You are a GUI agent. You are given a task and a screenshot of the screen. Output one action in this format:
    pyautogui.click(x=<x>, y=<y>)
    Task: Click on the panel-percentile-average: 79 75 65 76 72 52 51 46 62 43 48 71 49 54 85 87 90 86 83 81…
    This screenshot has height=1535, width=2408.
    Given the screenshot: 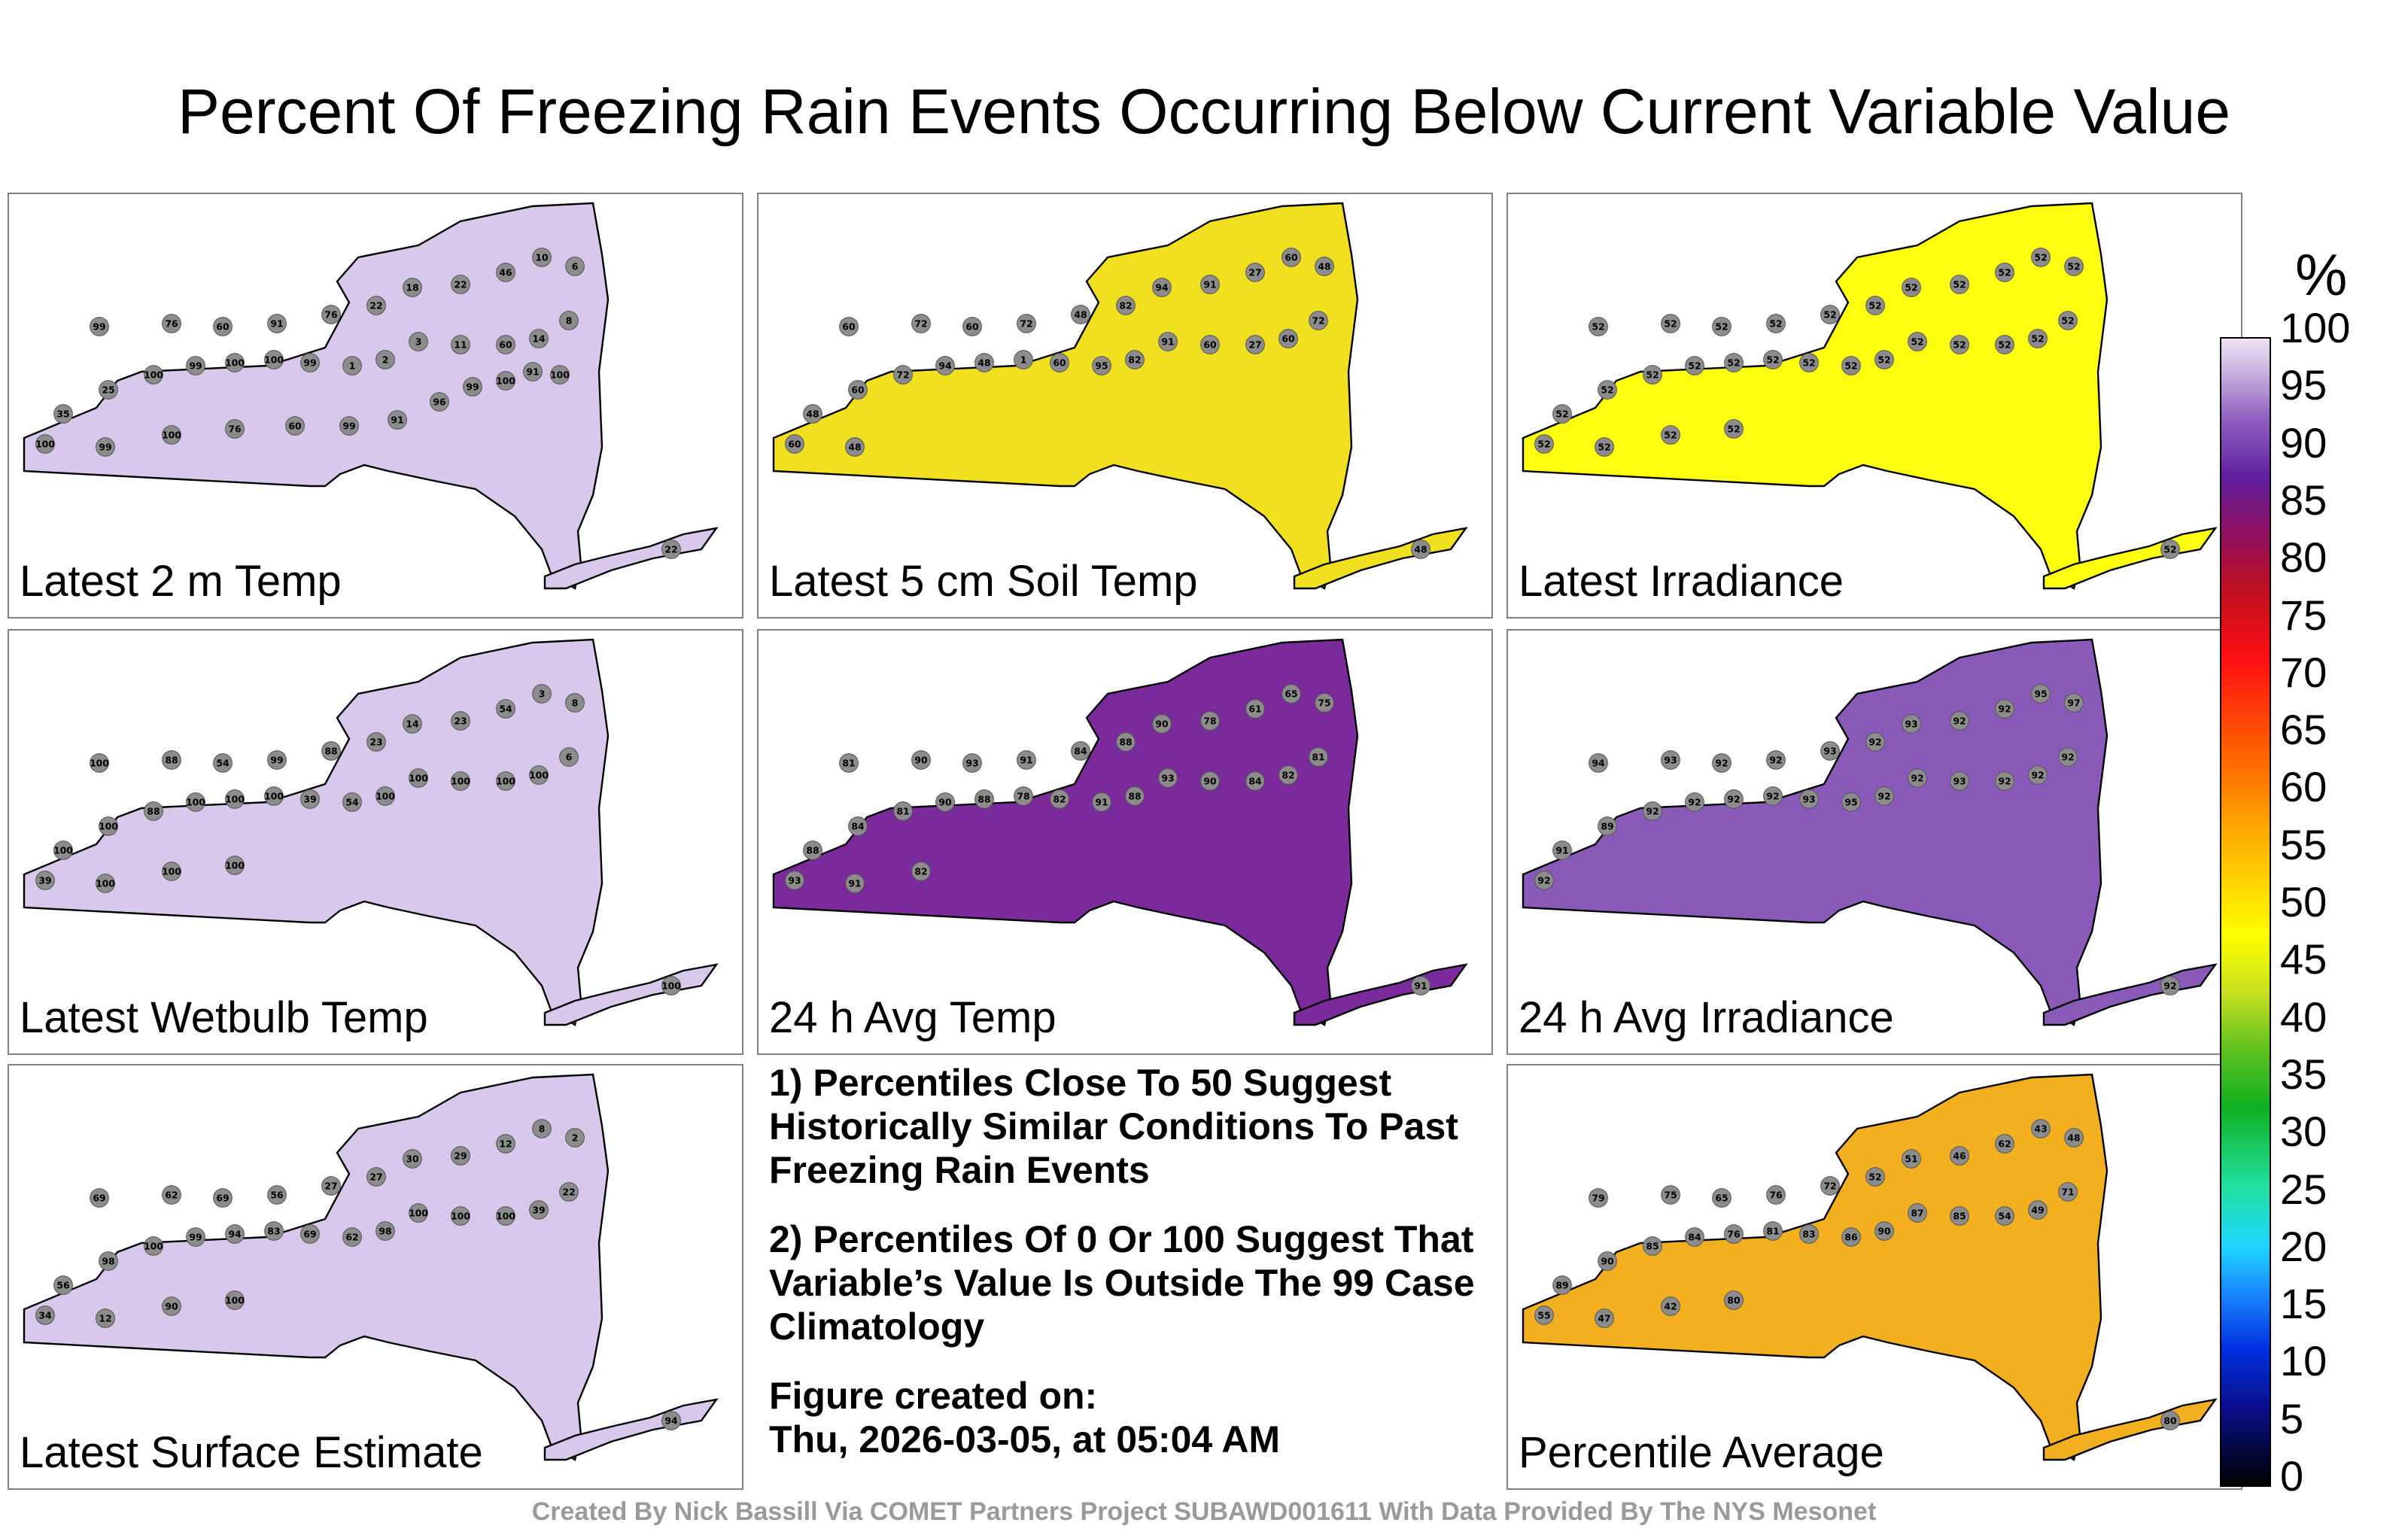 What is the action you would take?
    pyautogui.click(x=1874, y=1277)
    